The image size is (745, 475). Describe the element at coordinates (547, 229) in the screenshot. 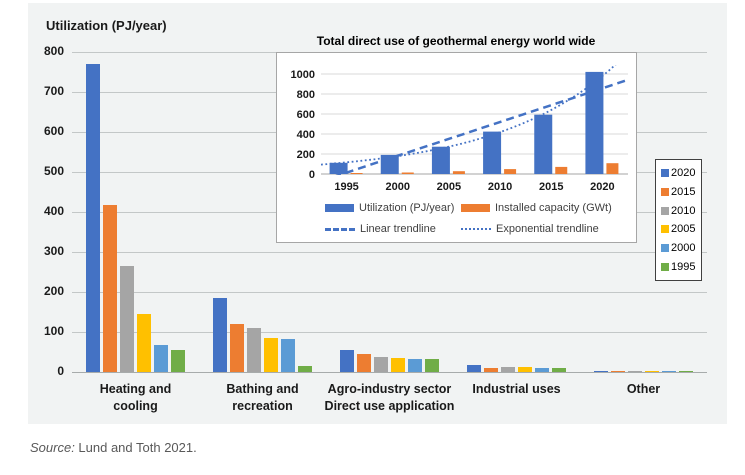

I see `inset-legend-label: Exponential trendline` at that location.